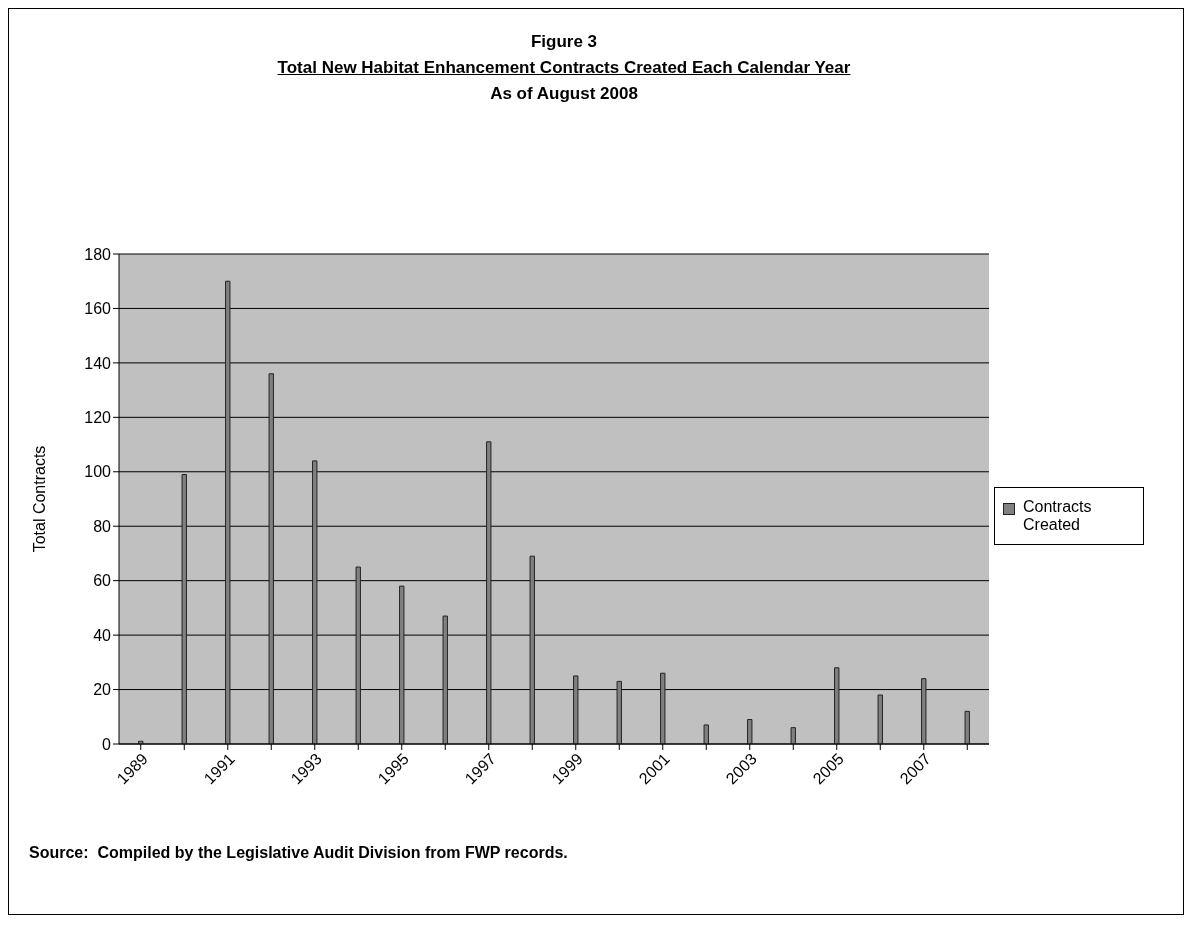 This screenshot has height=925, width=1192. Describe the element at coordinates (564, 68) in the screenshot. I see `chart-subtitle: Total New Habitat Enhancement Contracts Created Each Calendar Year` at that location.